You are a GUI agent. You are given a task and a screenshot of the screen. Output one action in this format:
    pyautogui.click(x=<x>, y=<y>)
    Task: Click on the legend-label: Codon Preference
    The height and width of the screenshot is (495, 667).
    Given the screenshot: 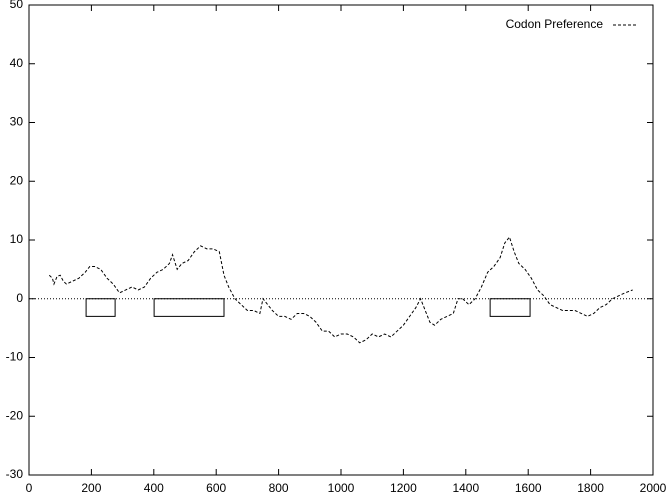 What is the action you would take?
    pyautogui.click(x=555, y=24)
    